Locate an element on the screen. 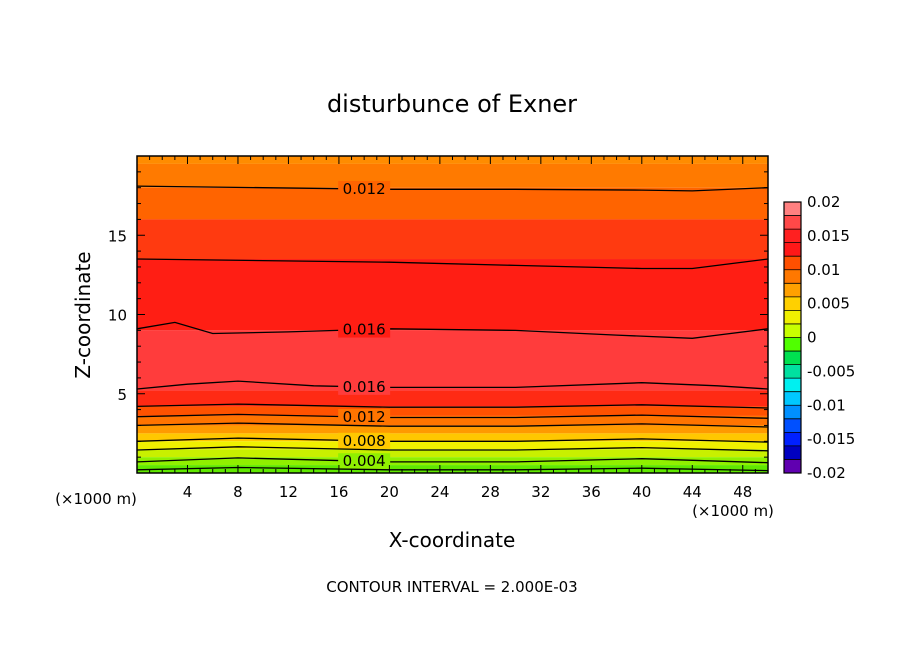 The image size is (904, 654). colorbar-tick-label-5: -0.005 is located at coordinates (831, 371).